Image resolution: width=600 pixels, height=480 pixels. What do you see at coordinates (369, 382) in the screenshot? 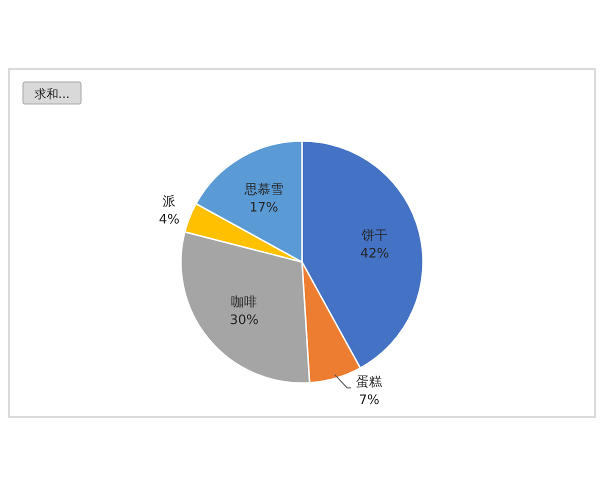
I see `slice-label: 蛋糕` at bounding box center [369, 382].